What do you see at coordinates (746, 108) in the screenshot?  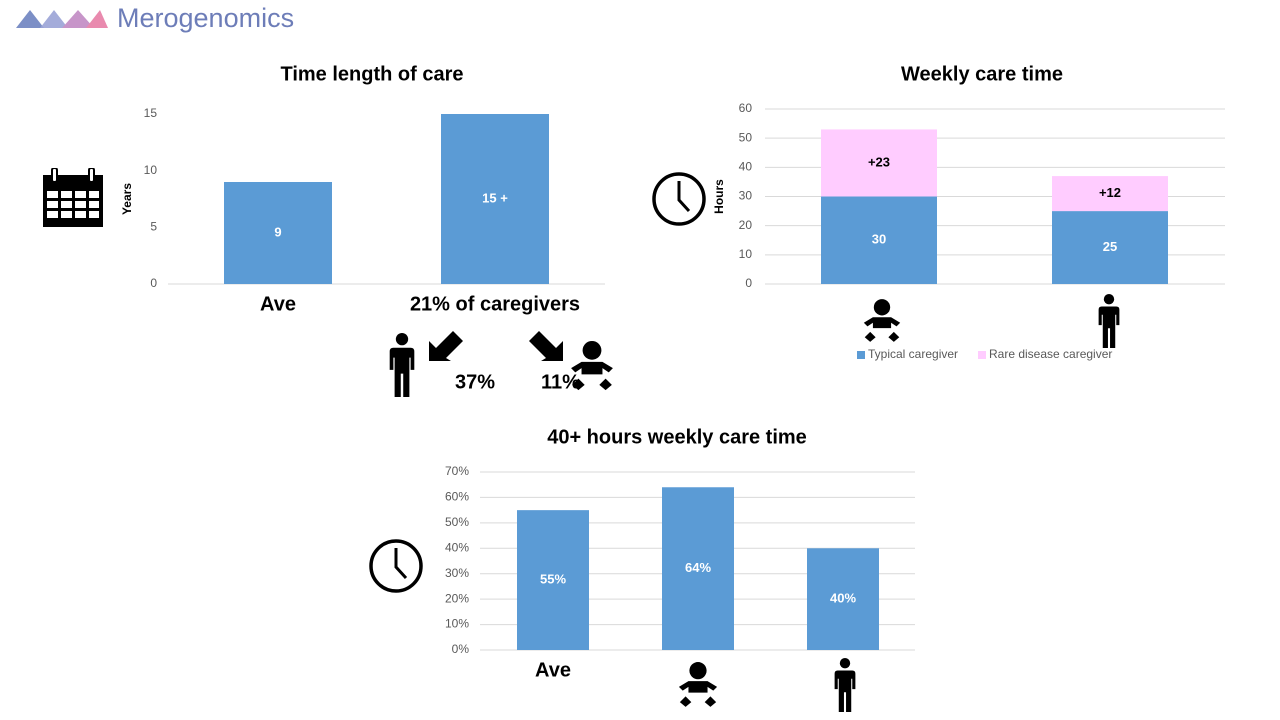 I see `y-tick-label: 60` at bounding box center [746, 108].